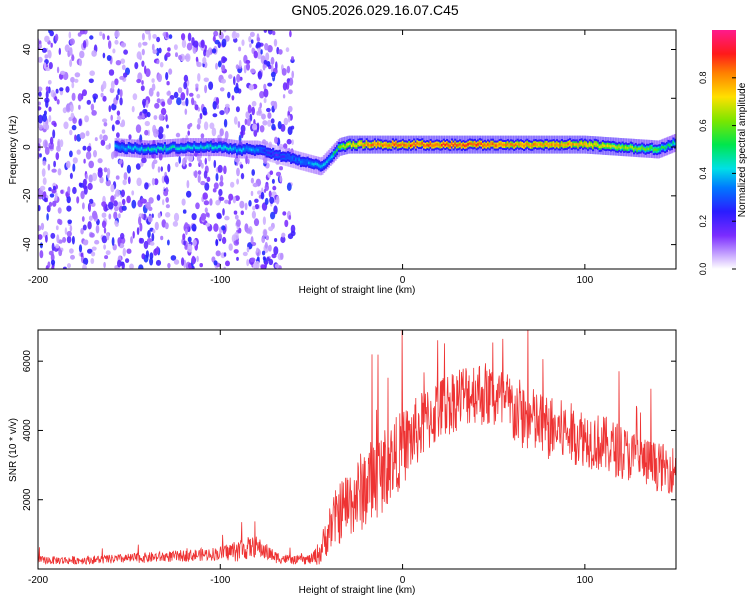 This screenshot has width=750, height=600. Describe the element at coordinates (27, 98) in the screenshot. I see `y-tick-label: 20` at that location.